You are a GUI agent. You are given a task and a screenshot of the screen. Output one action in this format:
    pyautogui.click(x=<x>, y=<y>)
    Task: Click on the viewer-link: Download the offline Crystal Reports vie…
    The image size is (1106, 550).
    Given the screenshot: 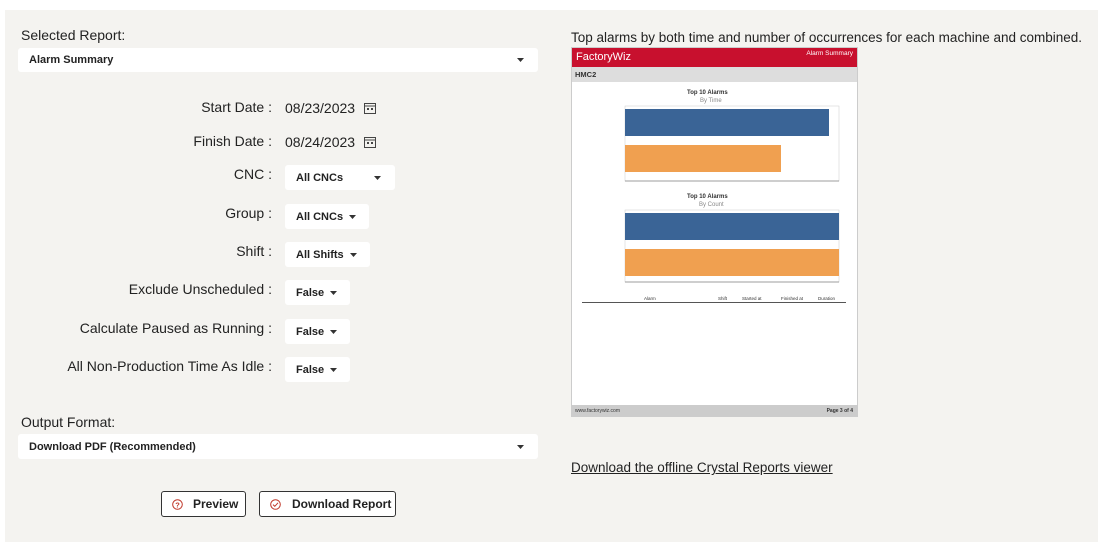 What is the action you would take?
    pyautogui.click(x=702, y=467)
    